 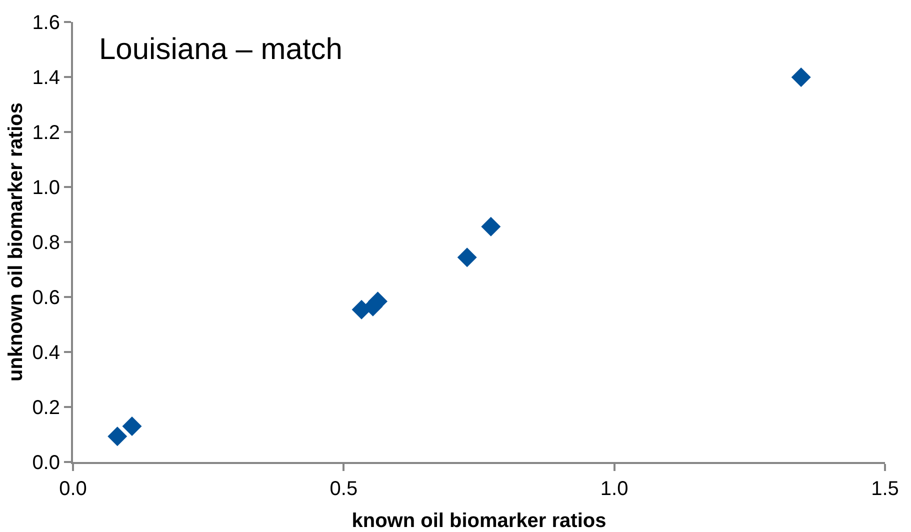 What do you see at coordinates (46, 23) in the screenshot?
I see `y-tick-label: 1.6` at bounding box center [46, 23].